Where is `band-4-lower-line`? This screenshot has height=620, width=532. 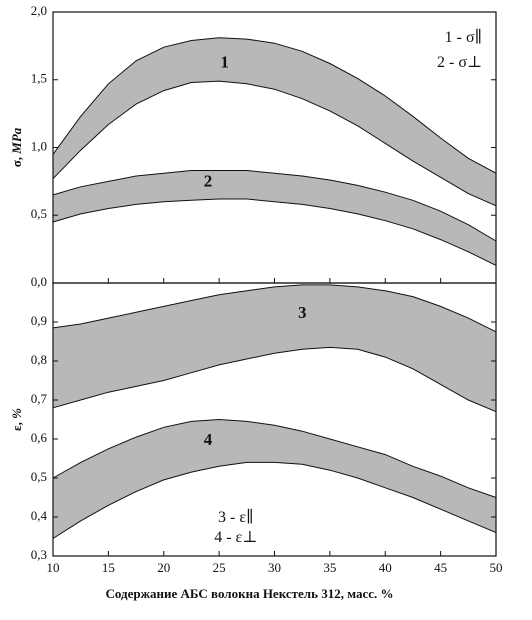
band-4-lower-line is located at coordinates (274, 500).